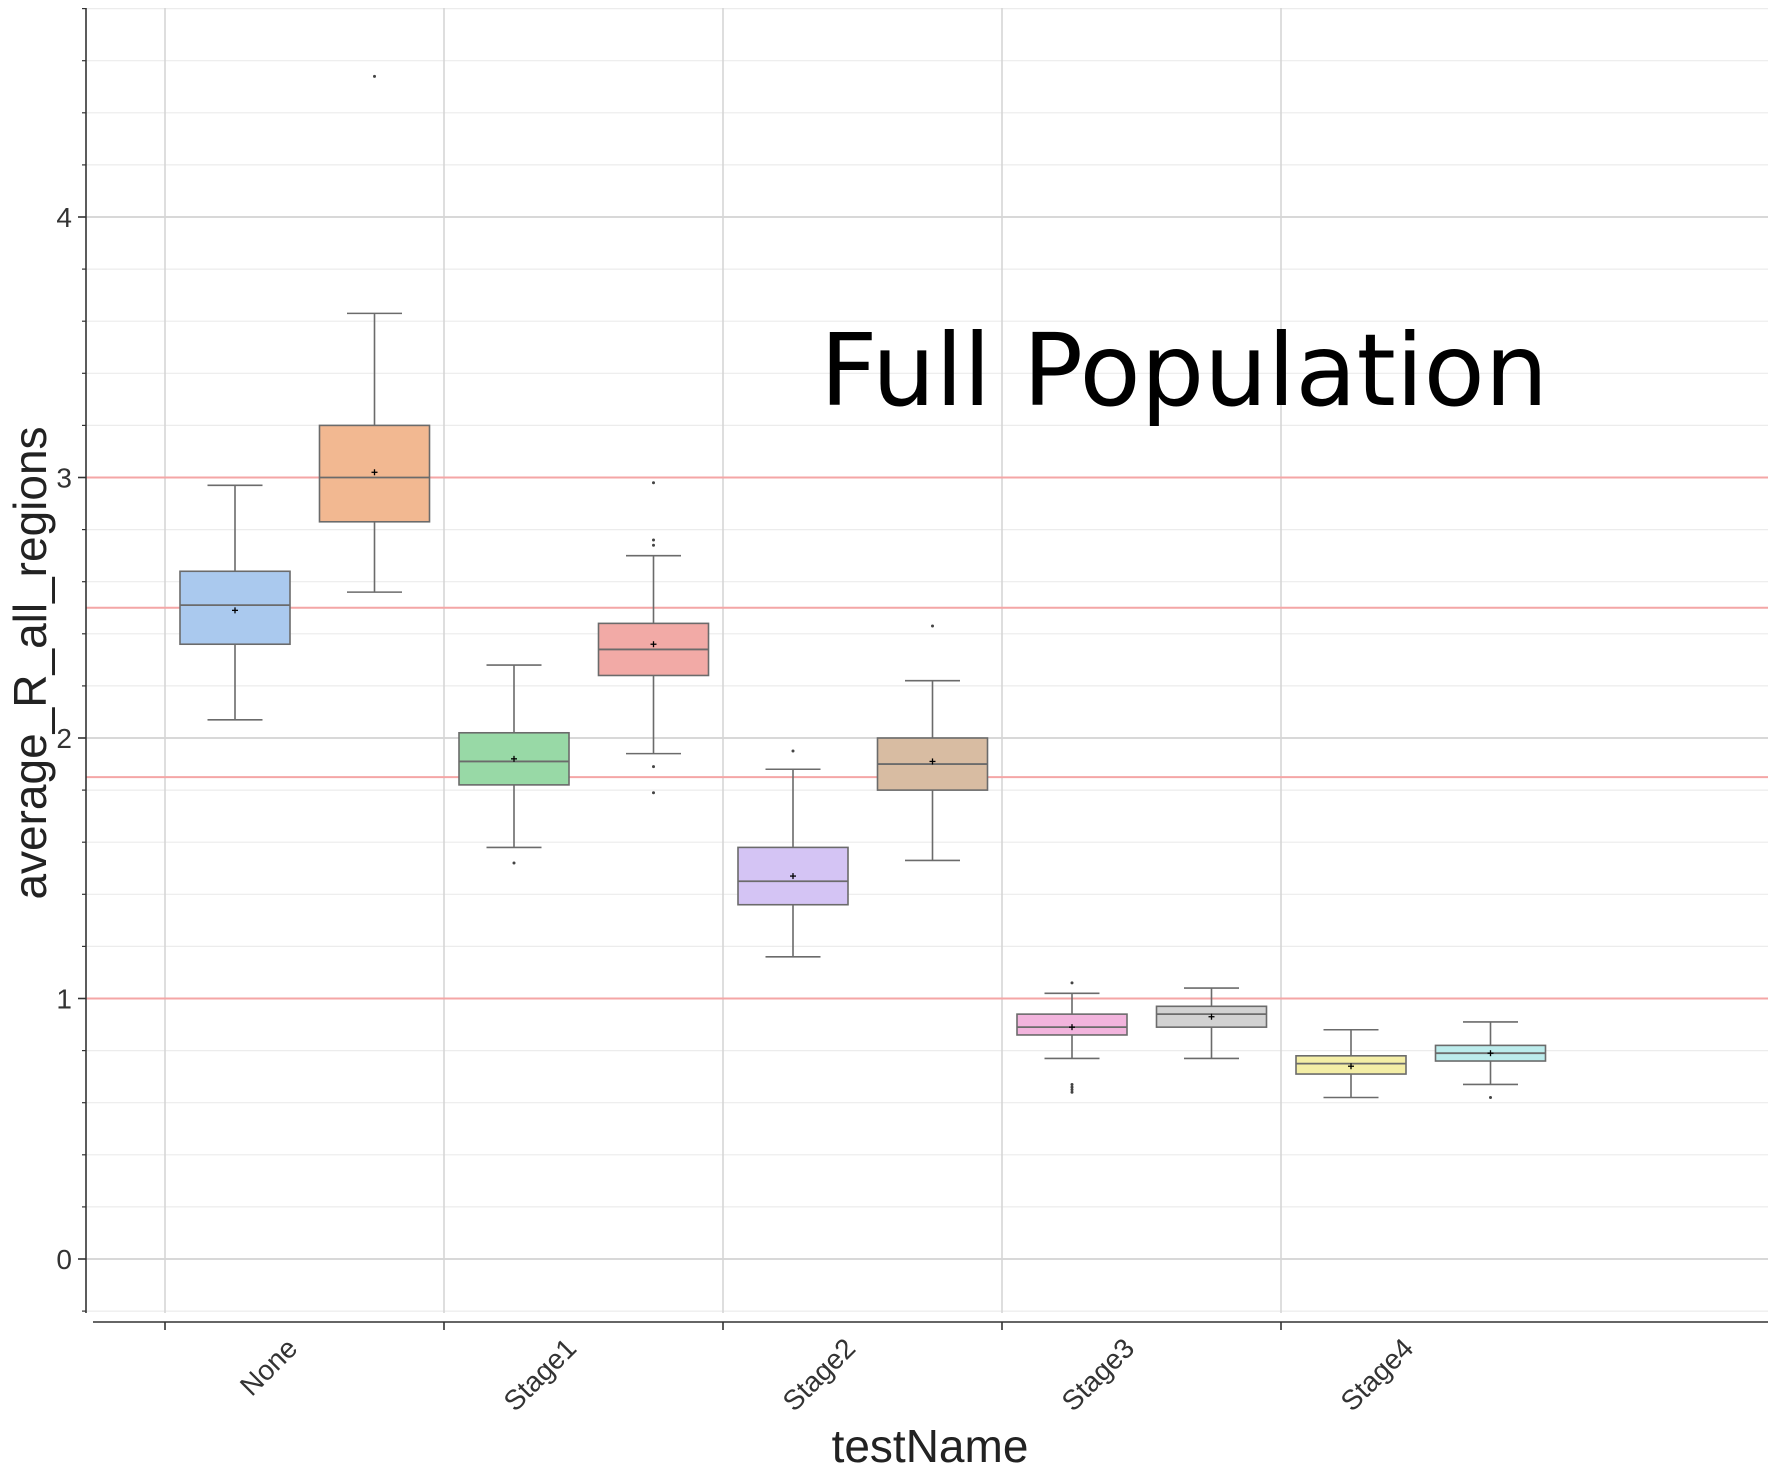 The height and width of the screenshot is (1477, 1775). I want to click on x-tick-label: Stage4, so click(1377, 1374).